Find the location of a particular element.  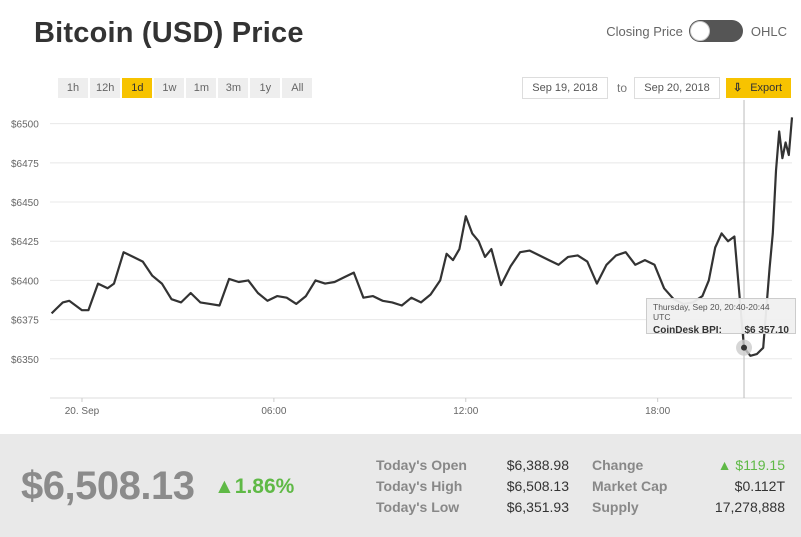

y-tick-label: $6350 is located at coordinates (25, 360).